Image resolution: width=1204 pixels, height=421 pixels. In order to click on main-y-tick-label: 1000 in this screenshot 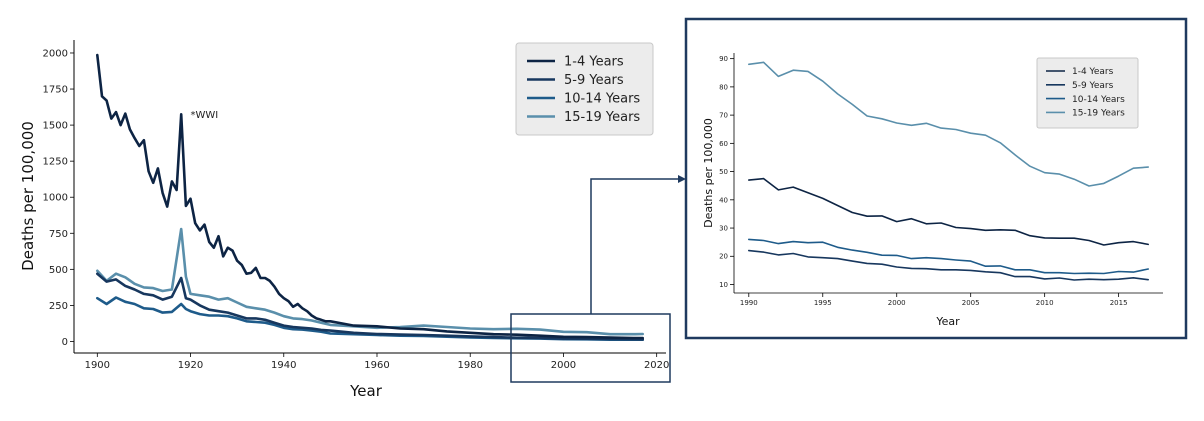, I will do `click(55, 198)`.